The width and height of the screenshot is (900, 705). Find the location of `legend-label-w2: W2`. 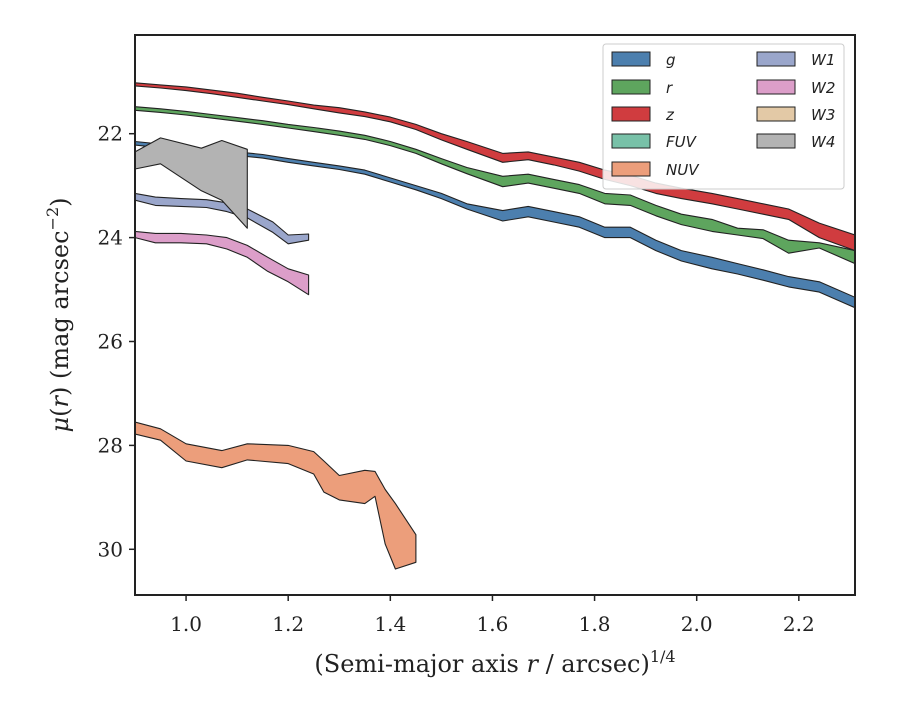

legend-label-w2: W2 is located at coordinates (823, 88).